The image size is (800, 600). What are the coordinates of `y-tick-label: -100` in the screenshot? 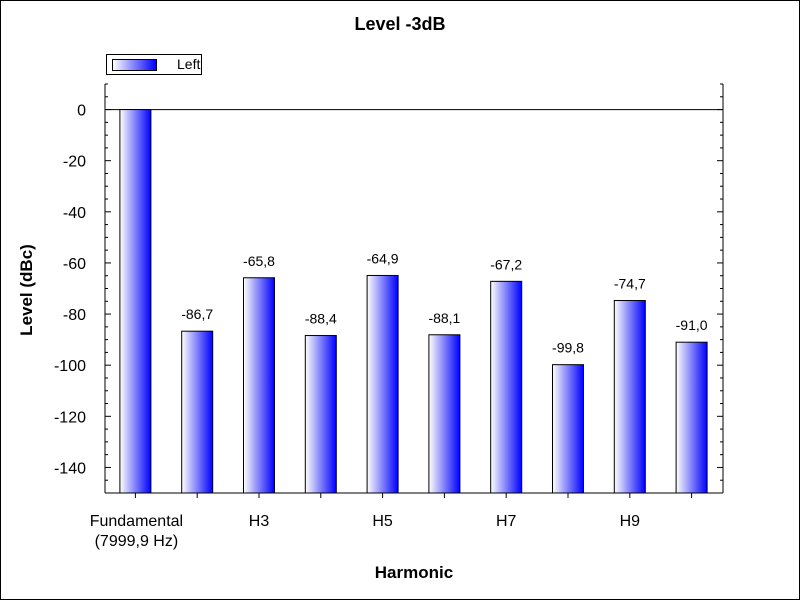 It's located at (70, 366).